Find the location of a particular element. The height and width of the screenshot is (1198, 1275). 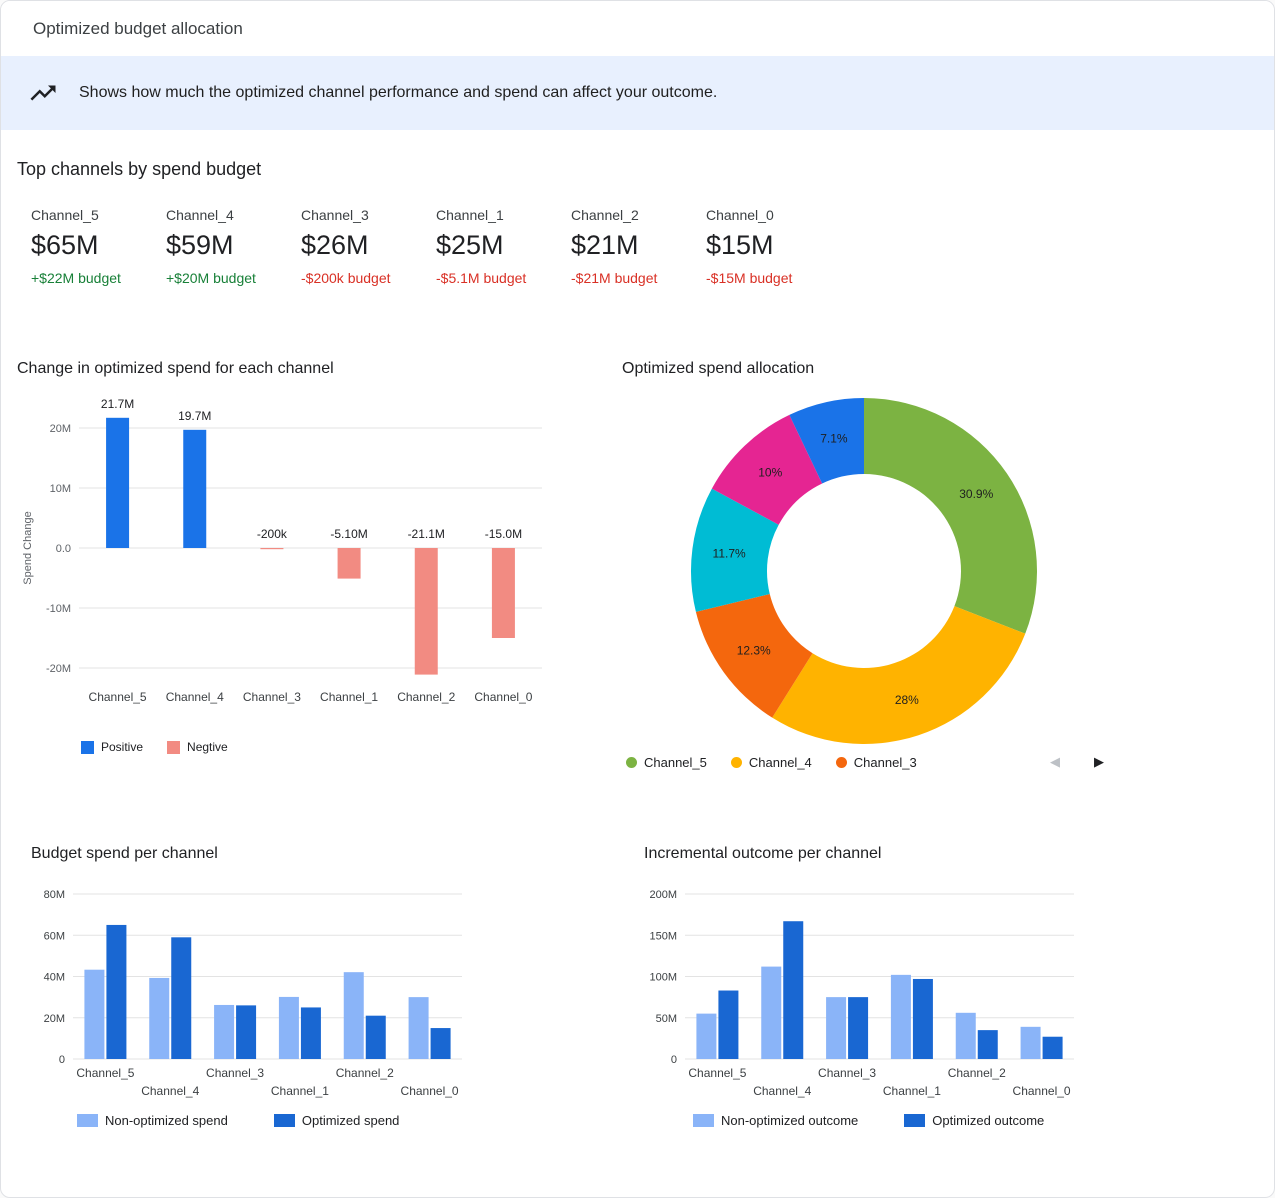

y-tick-label: 200M is located at coordinates (663, 895).